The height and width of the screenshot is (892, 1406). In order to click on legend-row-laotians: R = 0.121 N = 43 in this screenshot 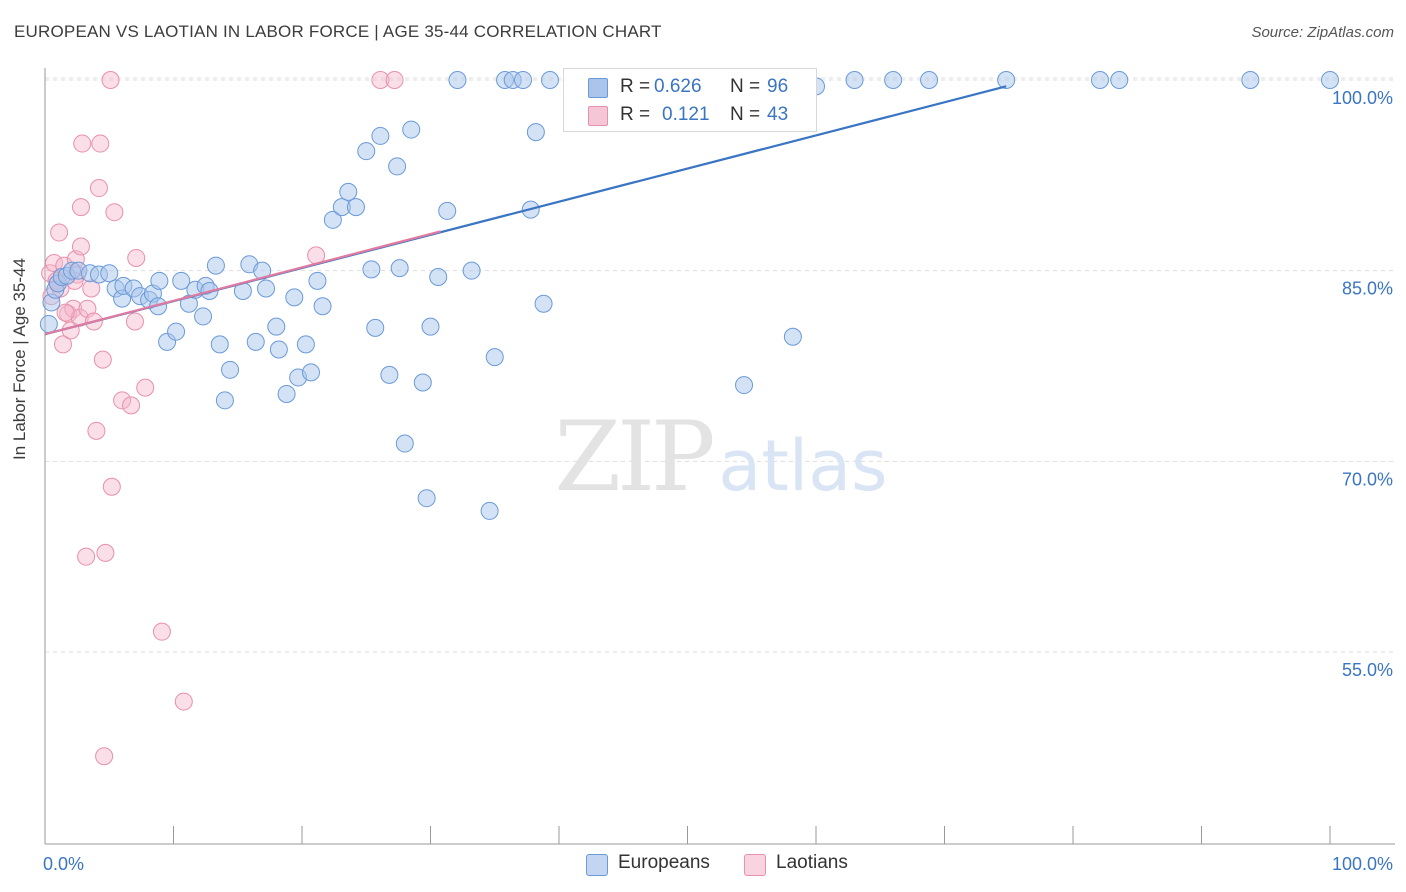, I will do `click(690, 115)`.